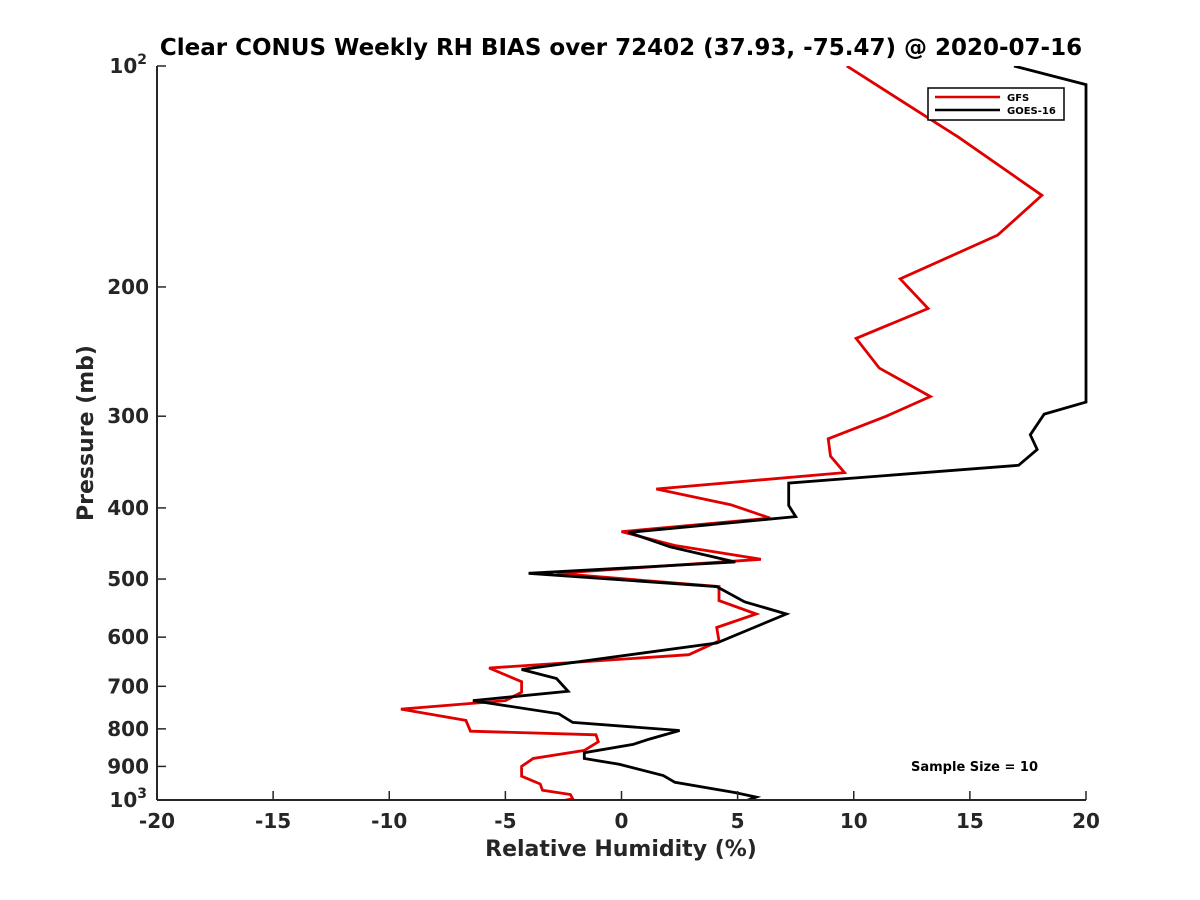 The width and height of the screenshot is (1200, 900). I want to click on y-tick-label: 900, so click(128, 766).